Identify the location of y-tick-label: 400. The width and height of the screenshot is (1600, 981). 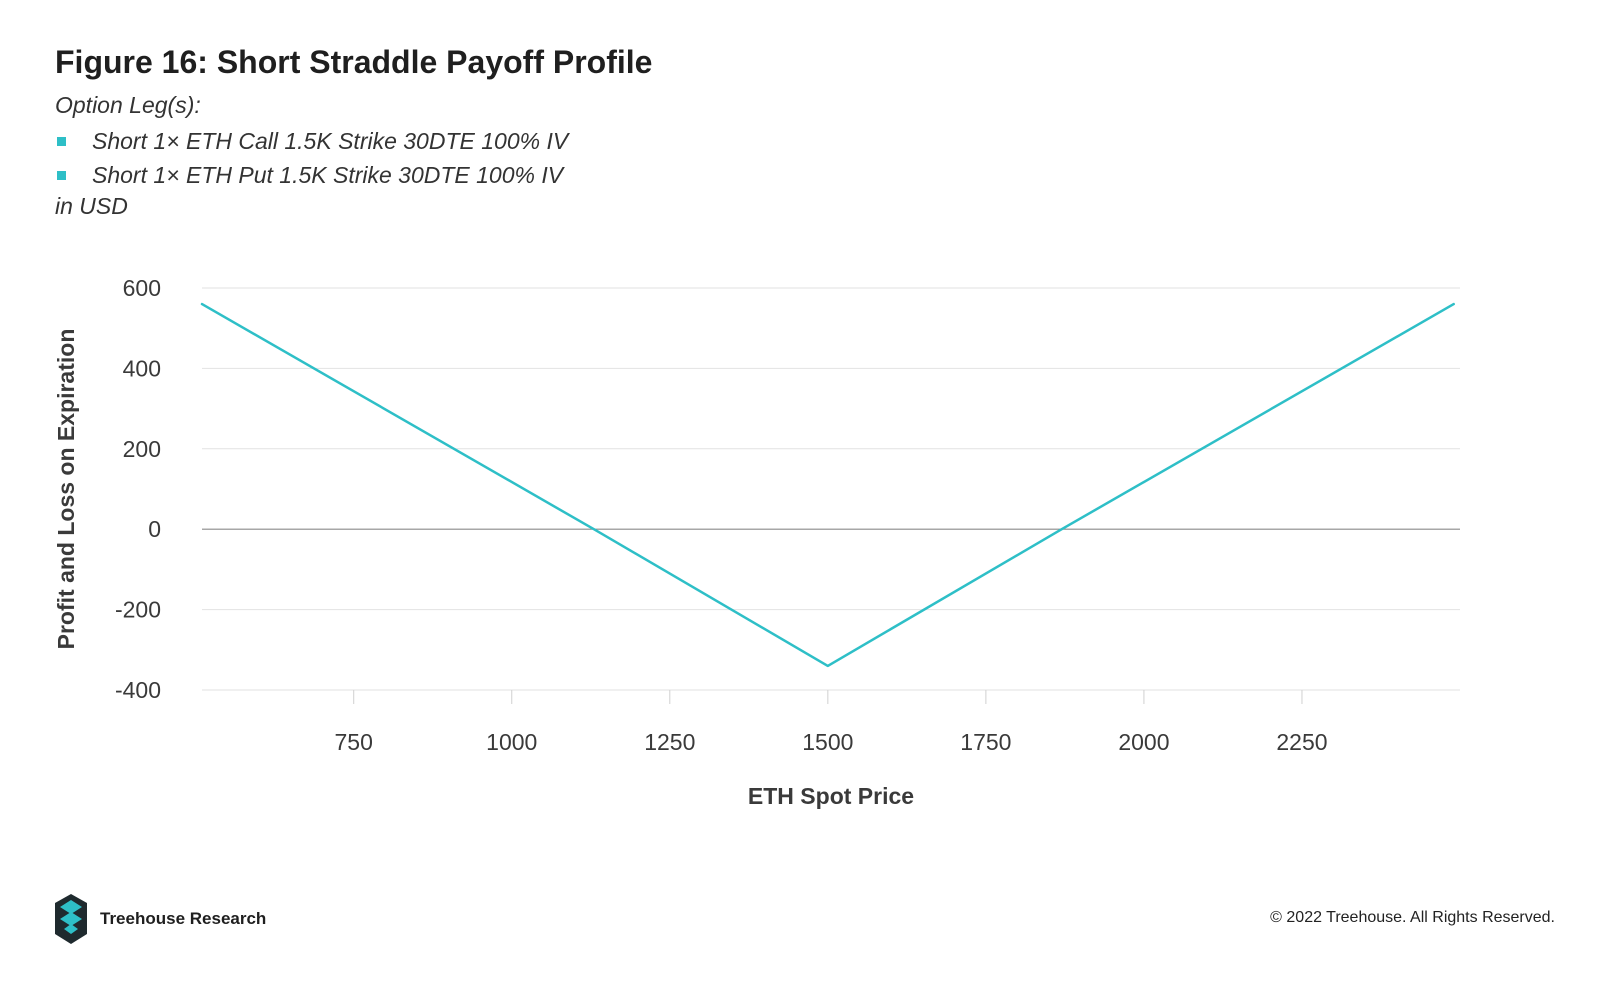
(142, 368).